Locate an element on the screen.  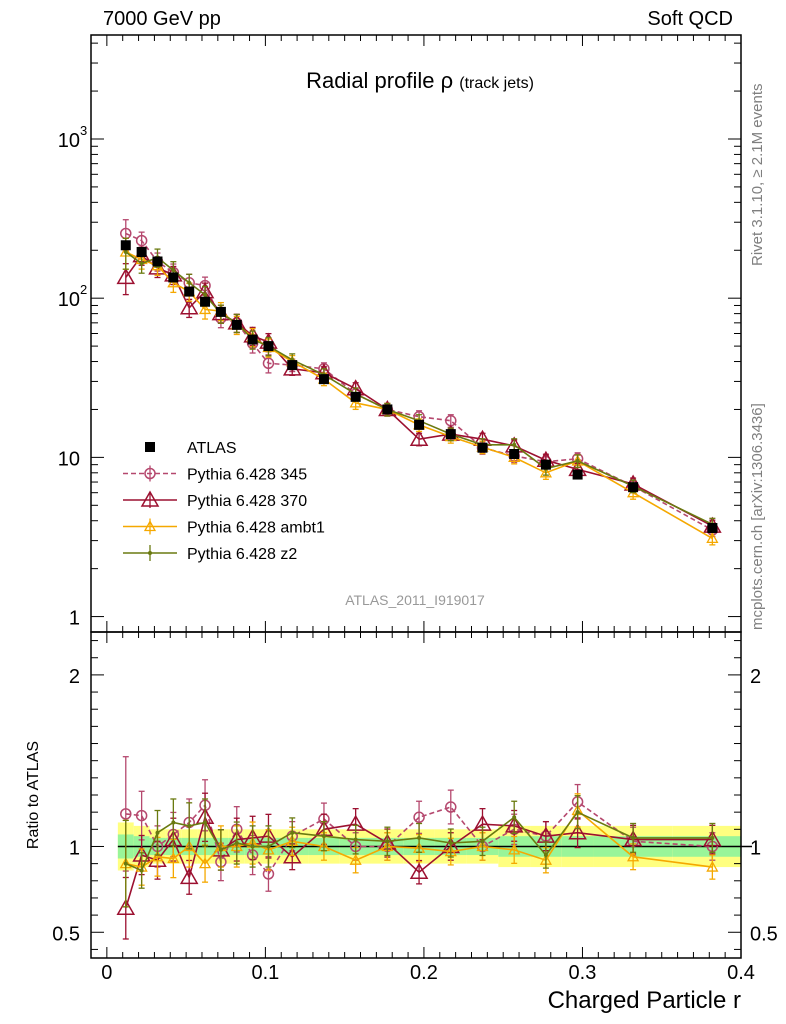
x-tick-label: 0.3 is located at coordinates (583, 973).